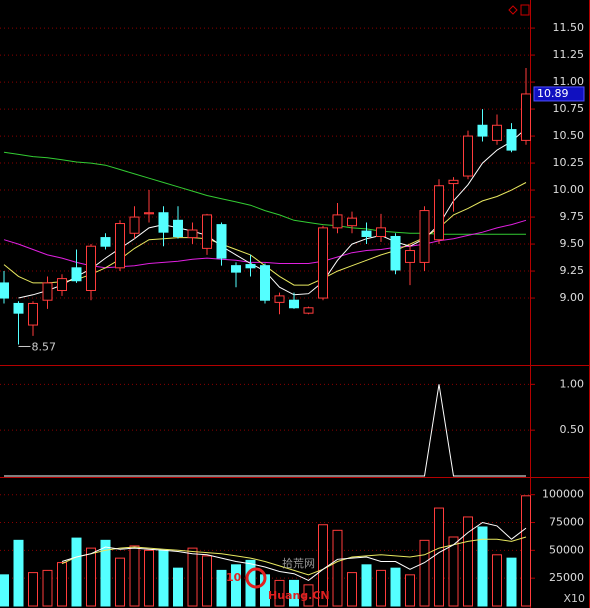 Image resolution: width=590 pixels, height=608 pixels. I want to click on y-tick-label: 9.25, so click(572, 270).